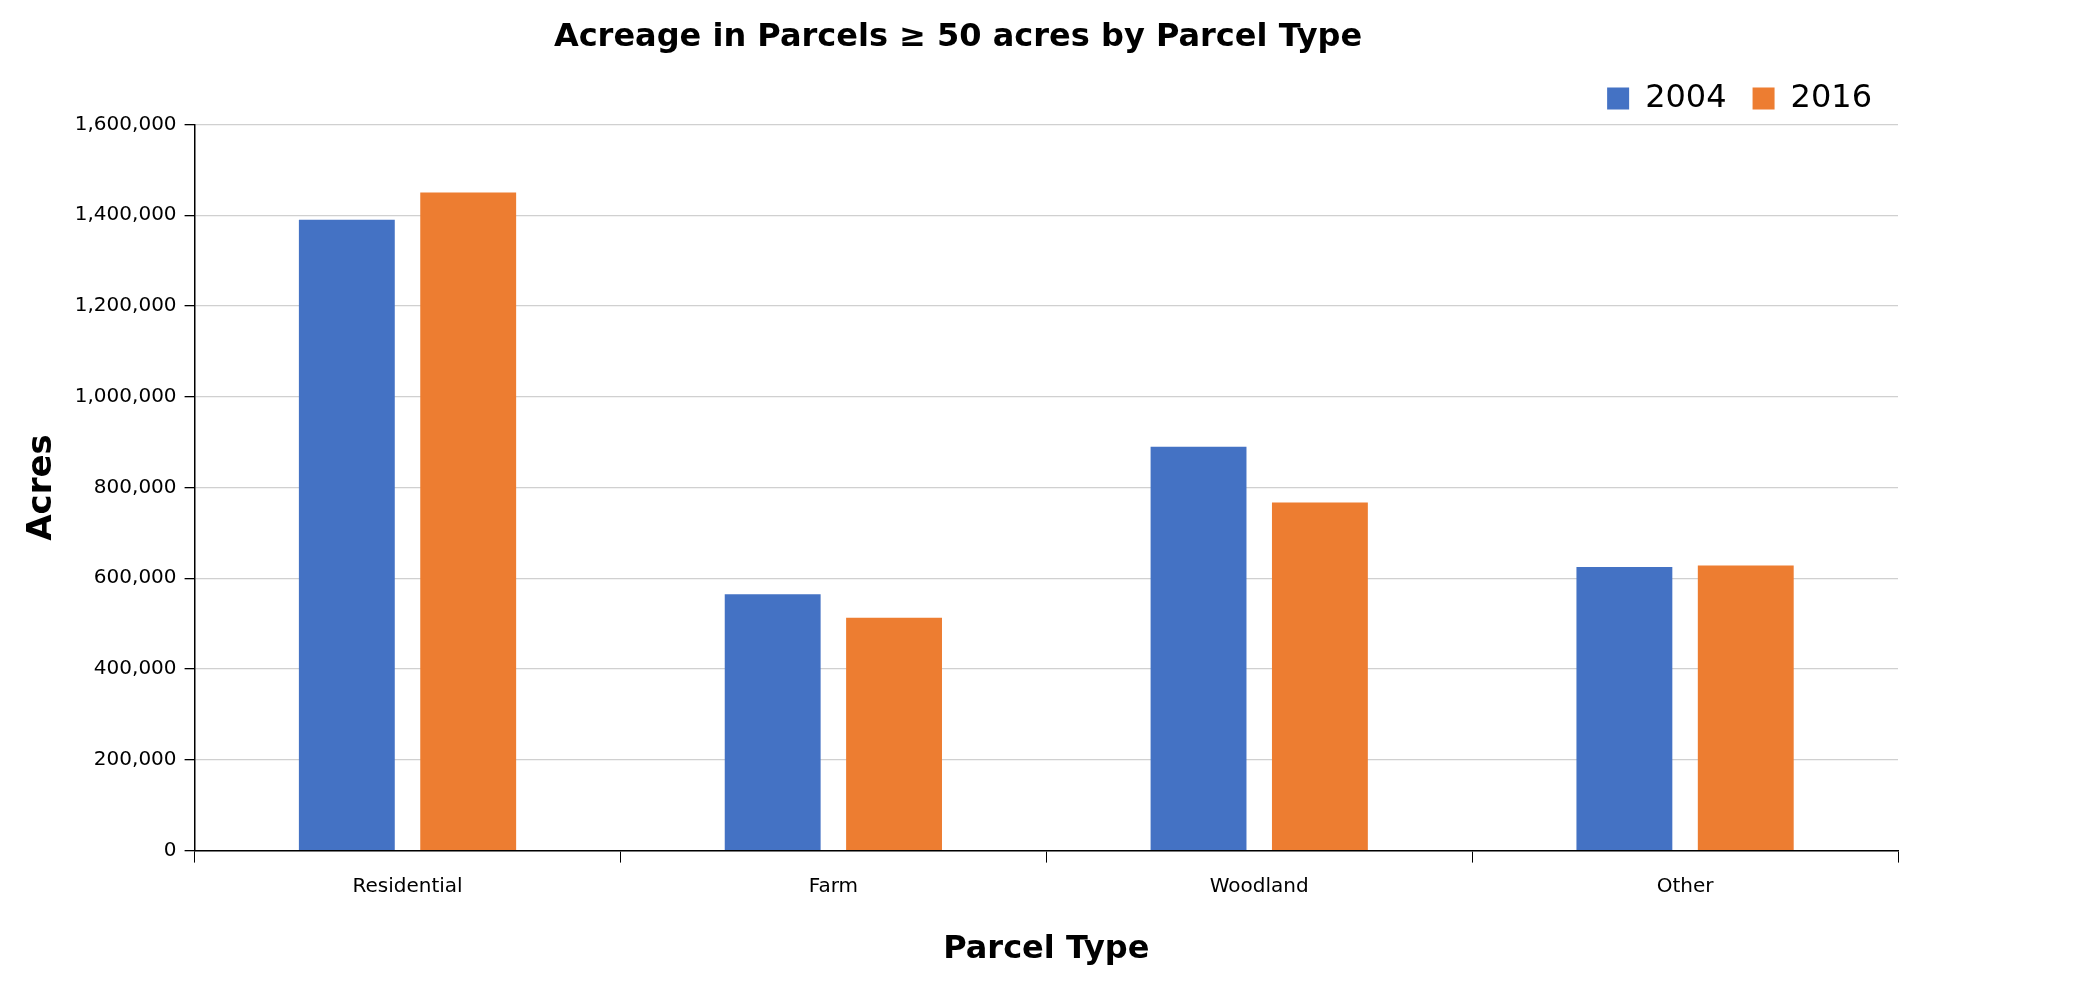 This screenshot has height=1003, width=2078. What do you see at coordinates (1046, 947) in the screenshot?
I see `x-axis-title: Parcel Type` at bounding box center [1046, 947].